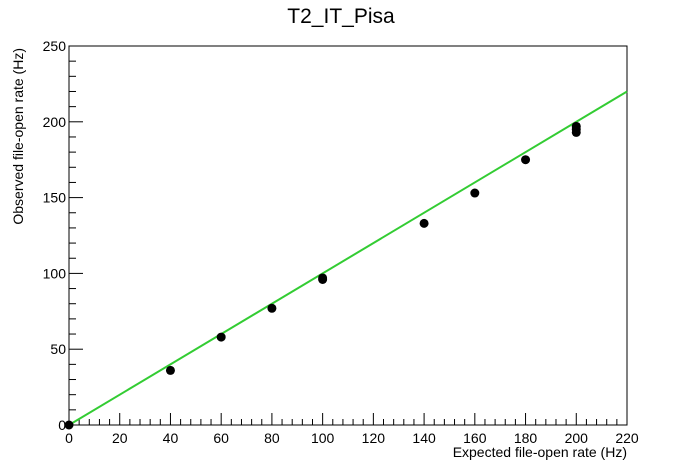  What do you see at coordinates (475, 438) in the screenshot?
I see `x-tick-label: 160` at bounding box center [475, 438].